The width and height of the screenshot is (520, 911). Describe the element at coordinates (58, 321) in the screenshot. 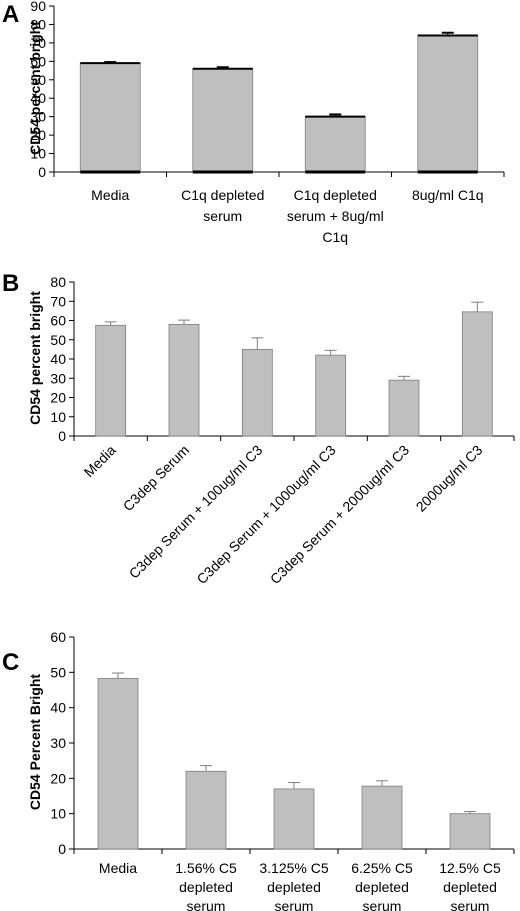

I see `y-tick-label-b: 60` at that location.